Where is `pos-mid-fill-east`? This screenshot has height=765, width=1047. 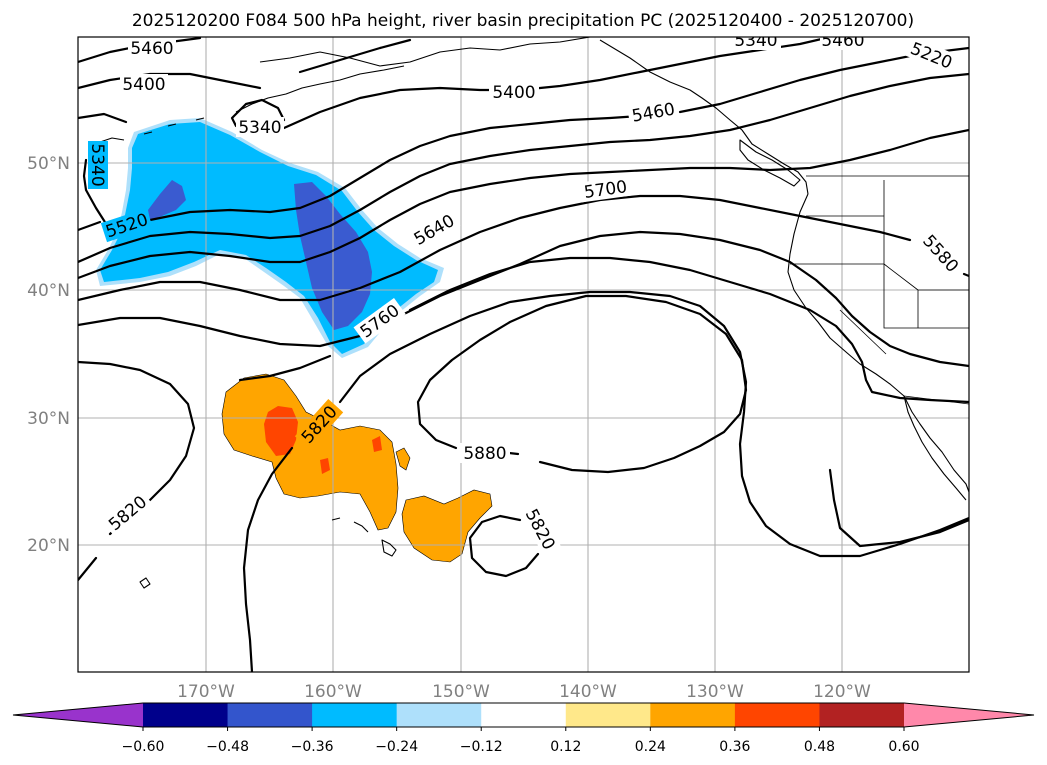 pos-mid-fill-east is located at coordinates (447, 526).